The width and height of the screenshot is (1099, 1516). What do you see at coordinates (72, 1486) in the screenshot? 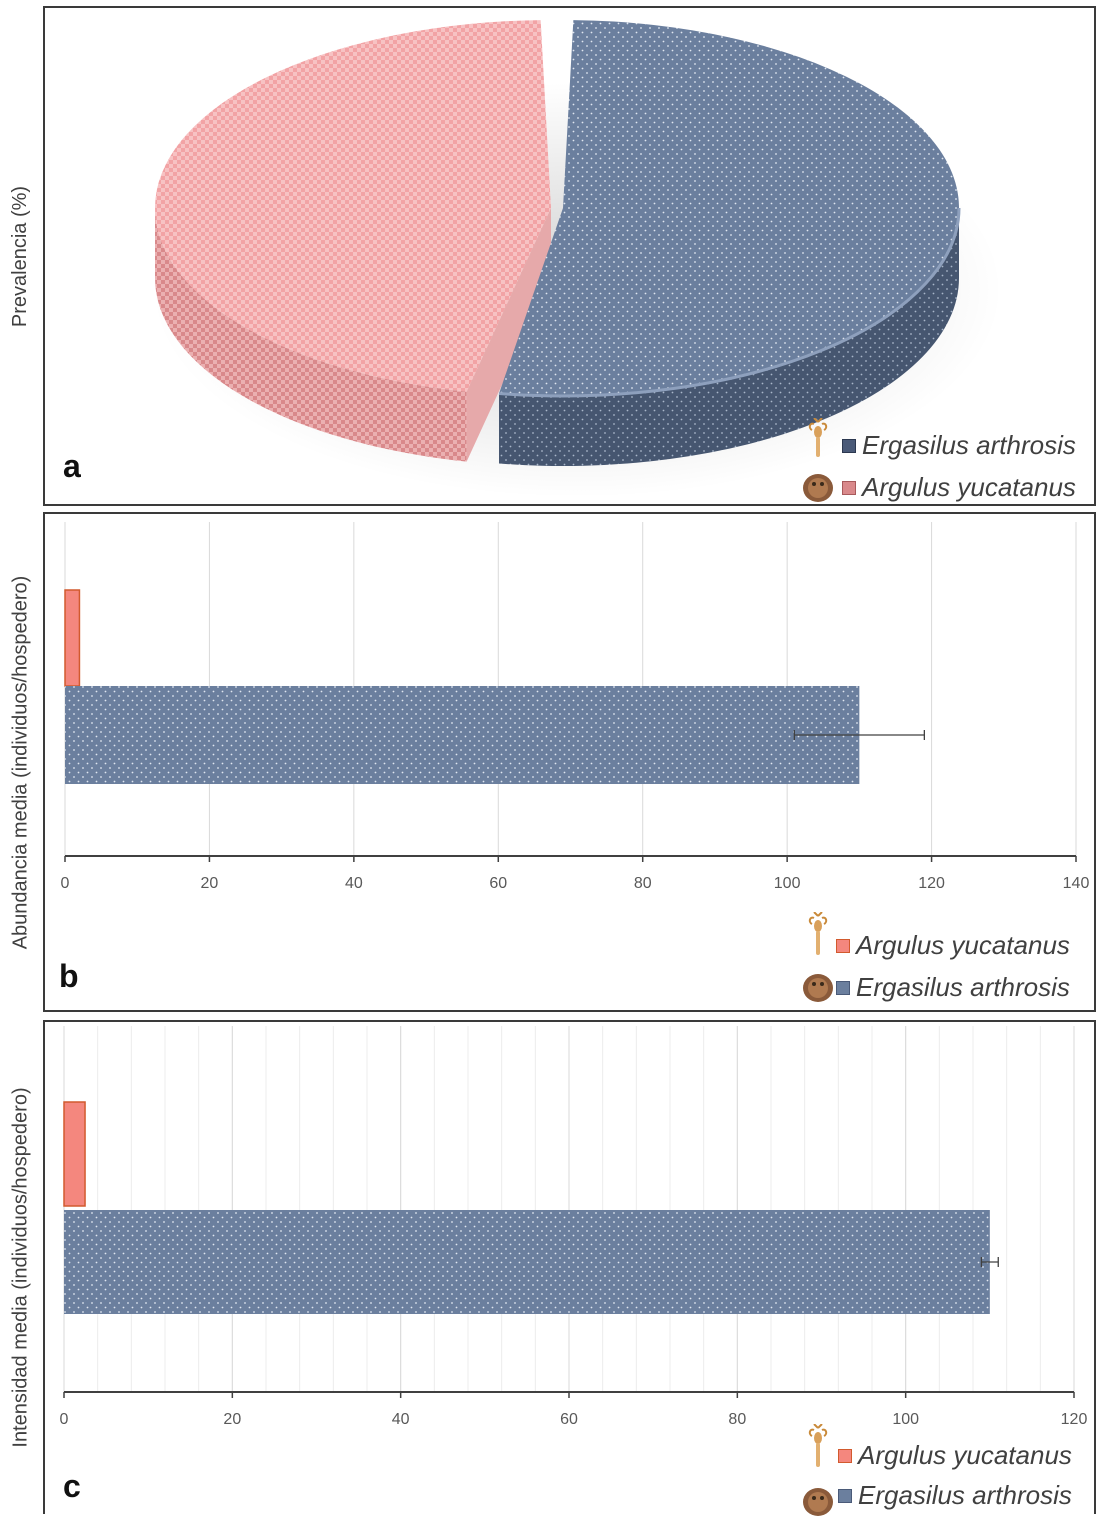
I see `panel-letter-c: c` at bounding box center [72, 1486].